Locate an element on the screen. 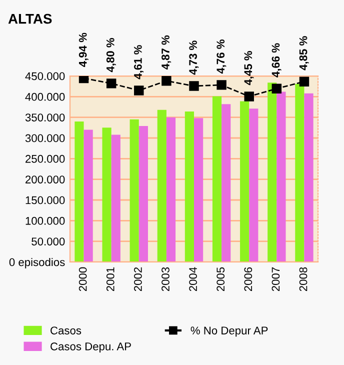 The image size is (344, 365). x-tick-label: 2002 is located at coordinates (138, 279).